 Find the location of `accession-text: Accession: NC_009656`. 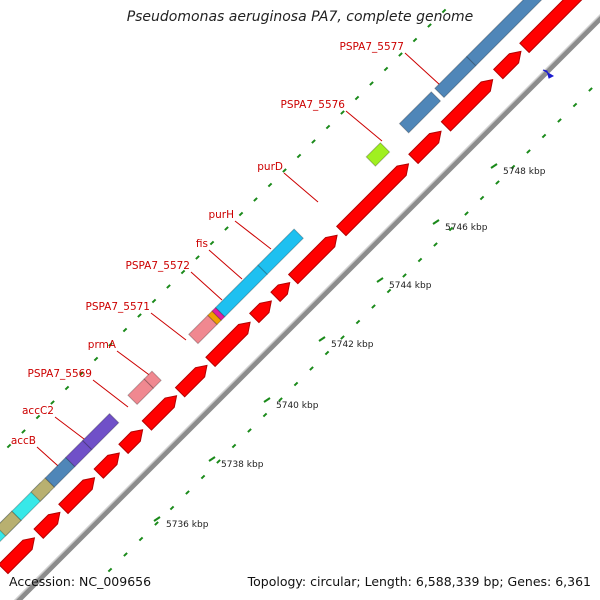

accession-text: Accession: NC_009656 is located at coordinates (80, 581).